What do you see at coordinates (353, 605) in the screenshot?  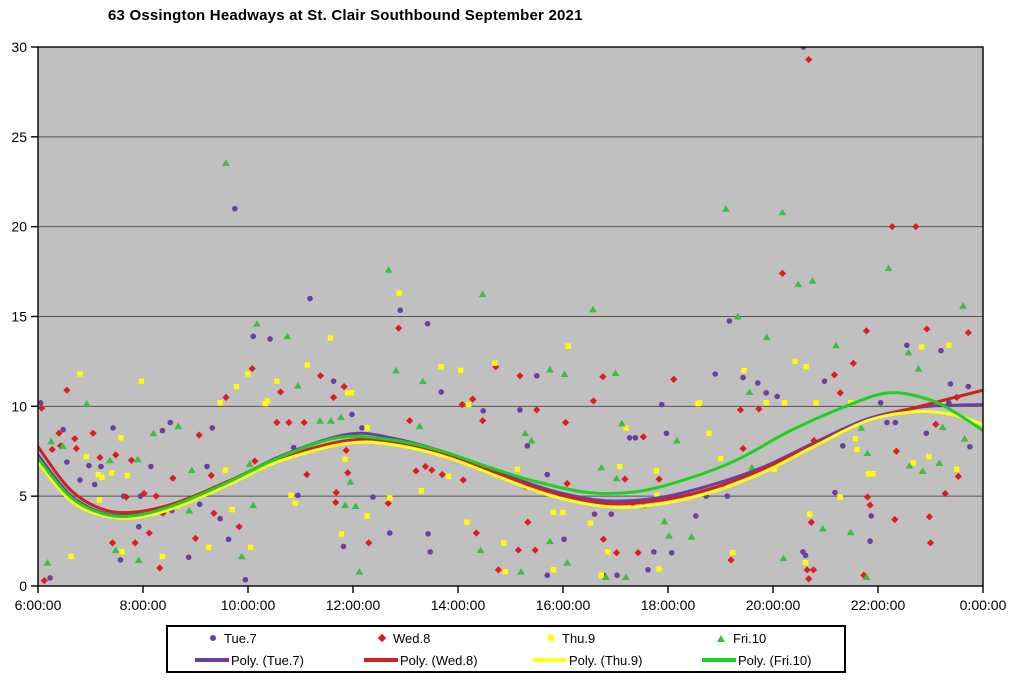 I see `x-axis-tick-label: 12:00:00` at bounding box center [353, 605].